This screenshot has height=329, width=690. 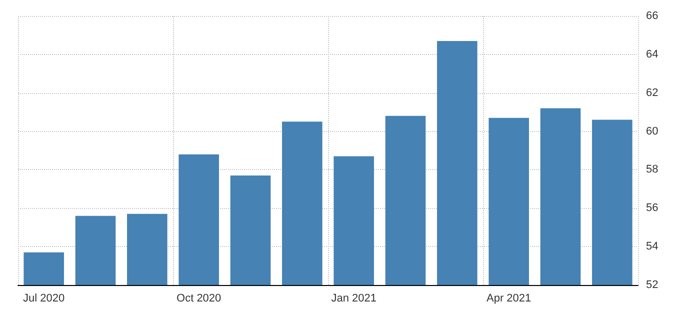 What do you see at coordinates (652, 246) in the screenshot?
I see `y-tick-label: 54` at bounding box center [652, 246].